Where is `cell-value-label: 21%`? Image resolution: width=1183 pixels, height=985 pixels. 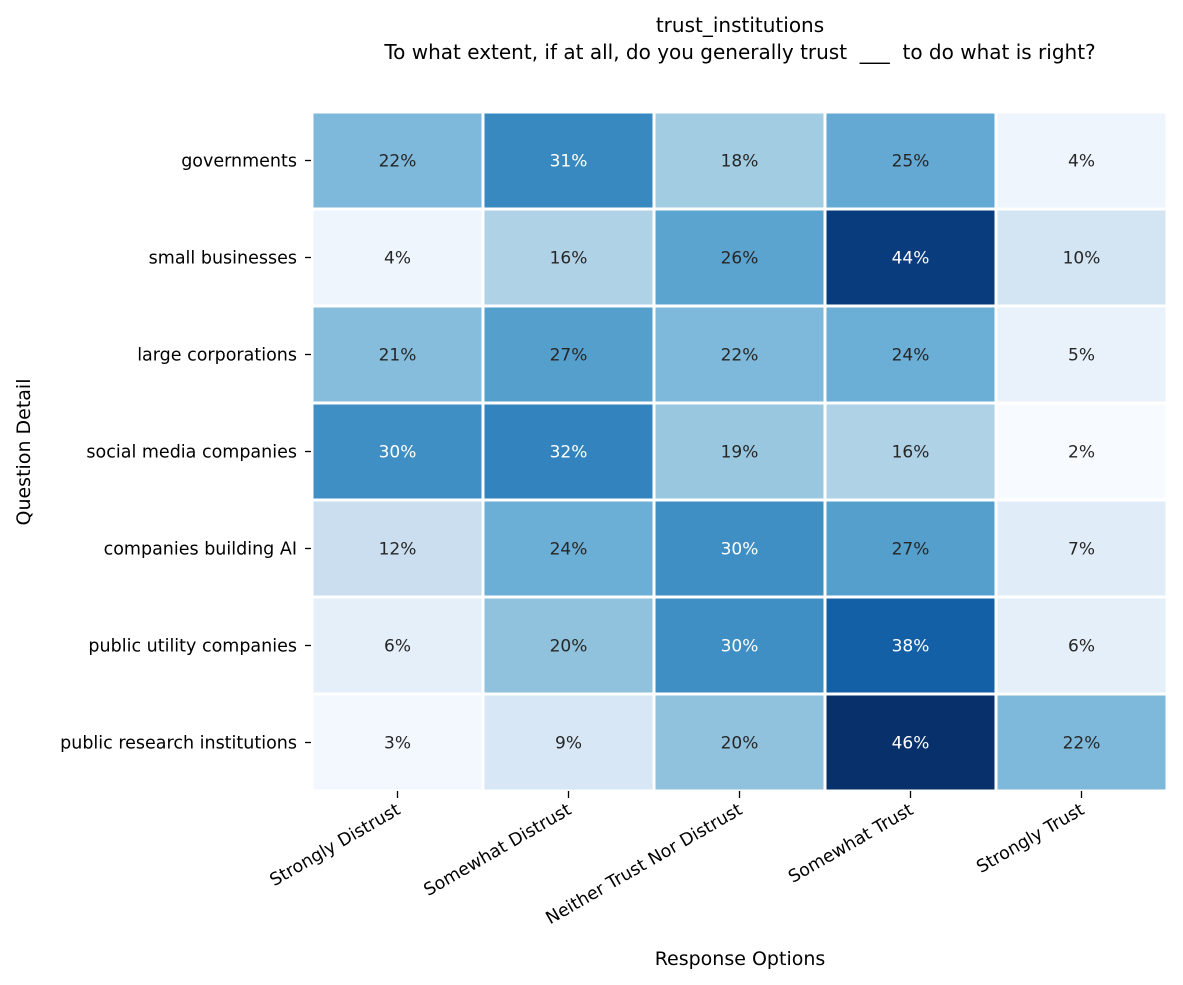 cell-value-label: 21% is located at coordinates (398, 356).